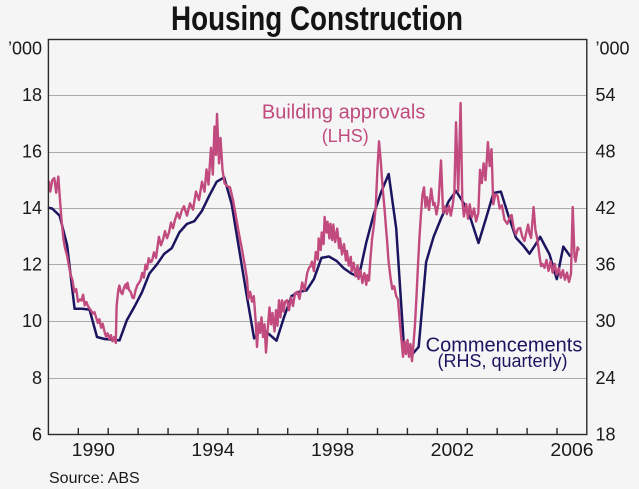 The image size is (639, 489). What do you see at coordinates (332, 450) in the screenshot?
I see `svg-text: 1998` at bounding box center [332, 450].